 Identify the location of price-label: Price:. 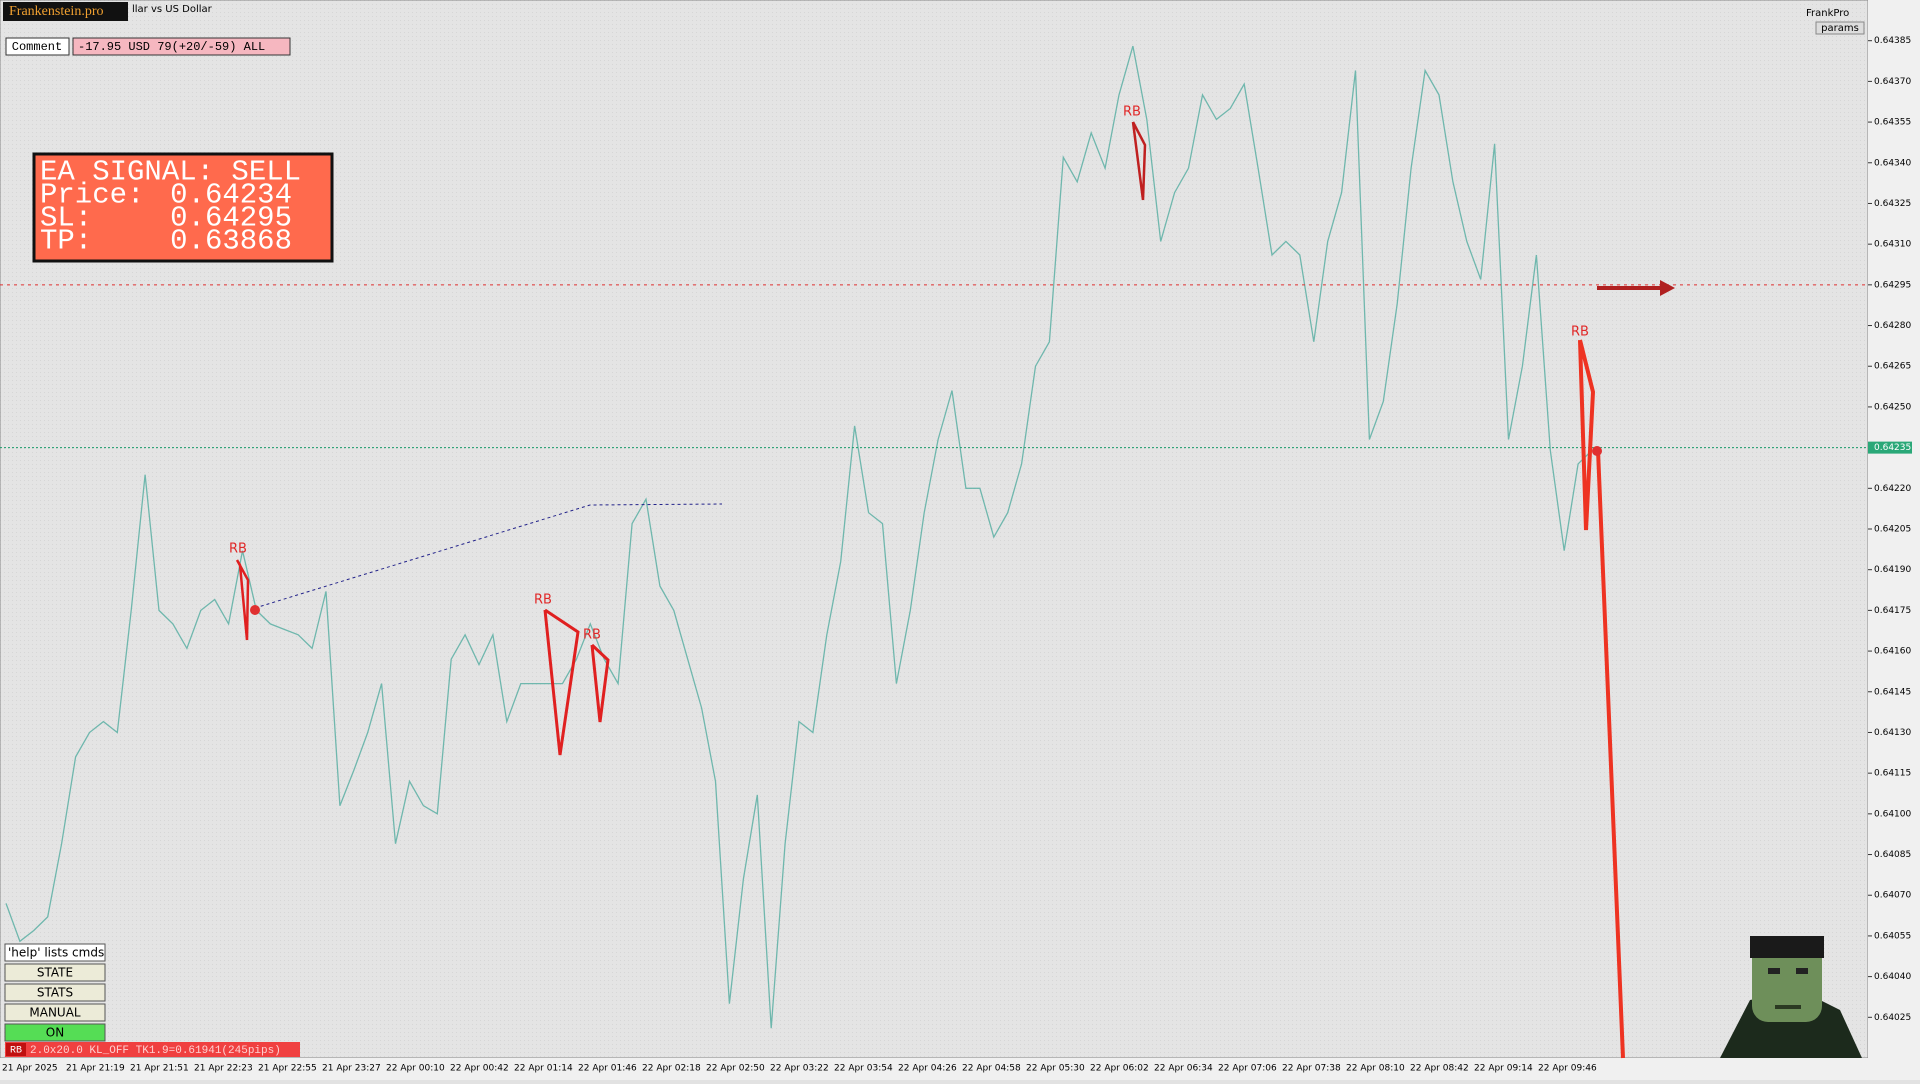
(92, 195).